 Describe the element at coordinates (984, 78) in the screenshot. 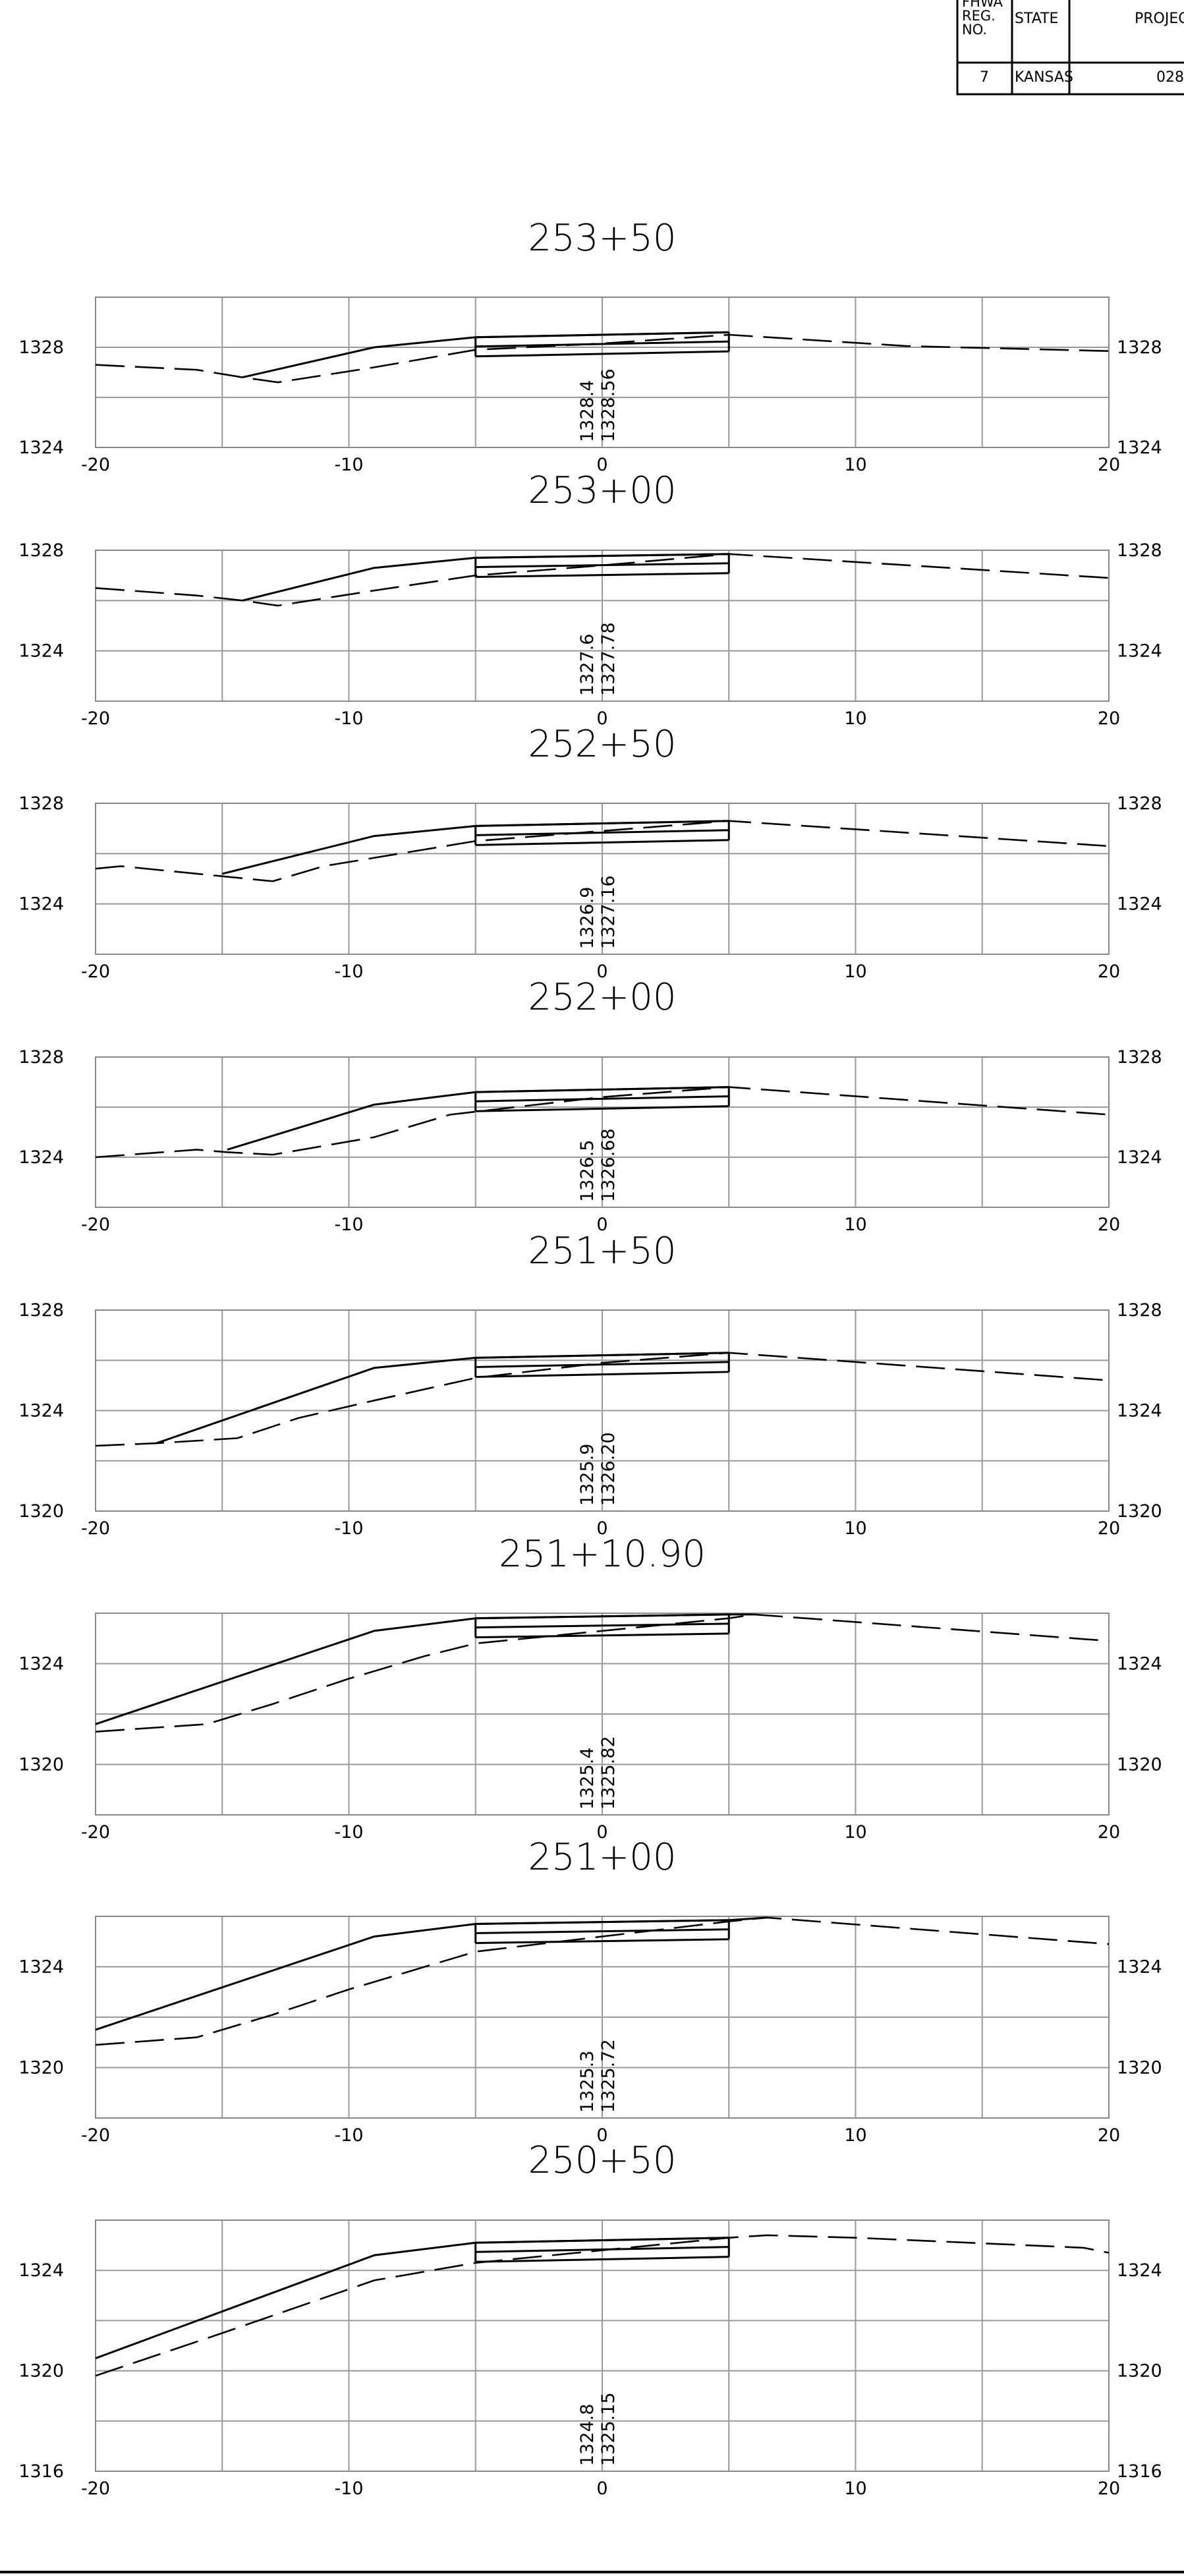

I see `title-block-reg-no: 7` at that location.